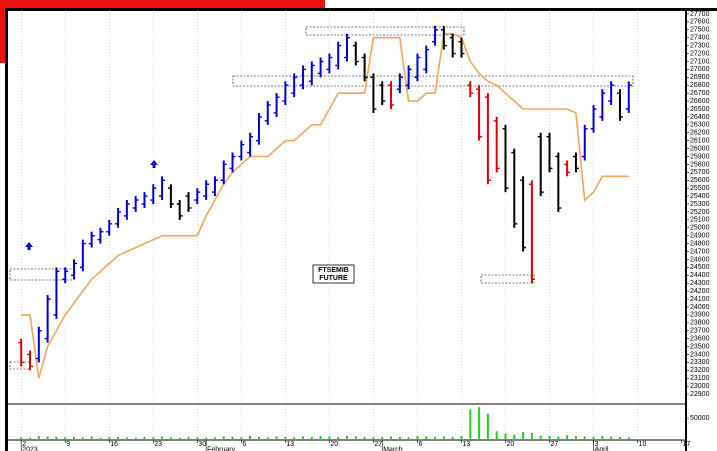 Image resolution: width=717 pixels, height=451 pixels. What do you see at coordinates (700, 22) in the screenshot?
I see `y-tick-label: 27600` at bounding box center [700, 22].